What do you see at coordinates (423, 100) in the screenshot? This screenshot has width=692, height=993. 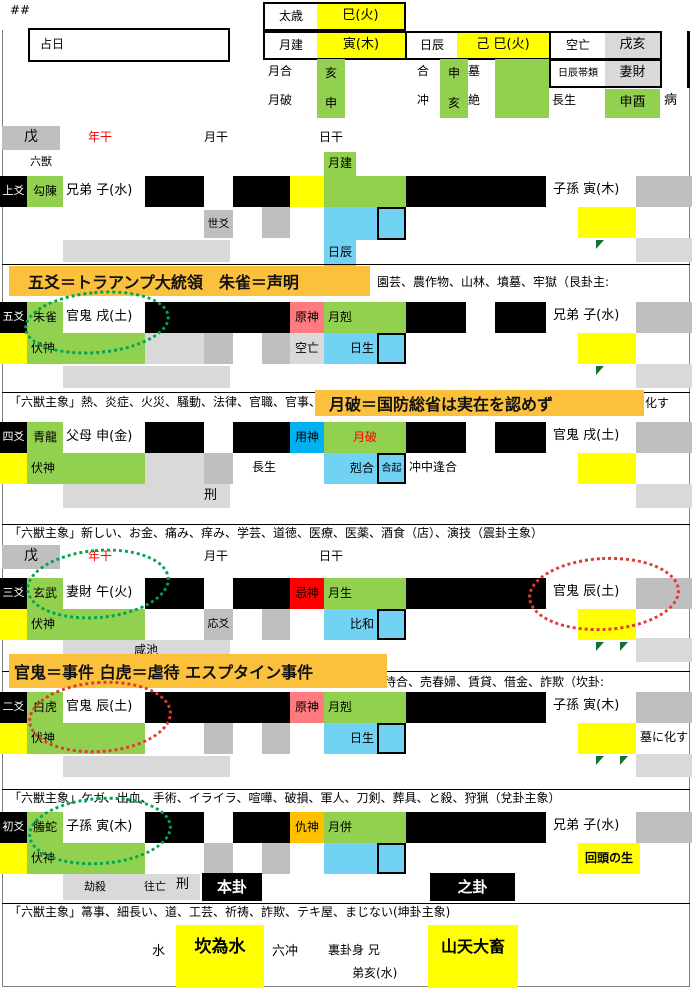 I see `chu-label: 冲` at bounding box center [423, 100].